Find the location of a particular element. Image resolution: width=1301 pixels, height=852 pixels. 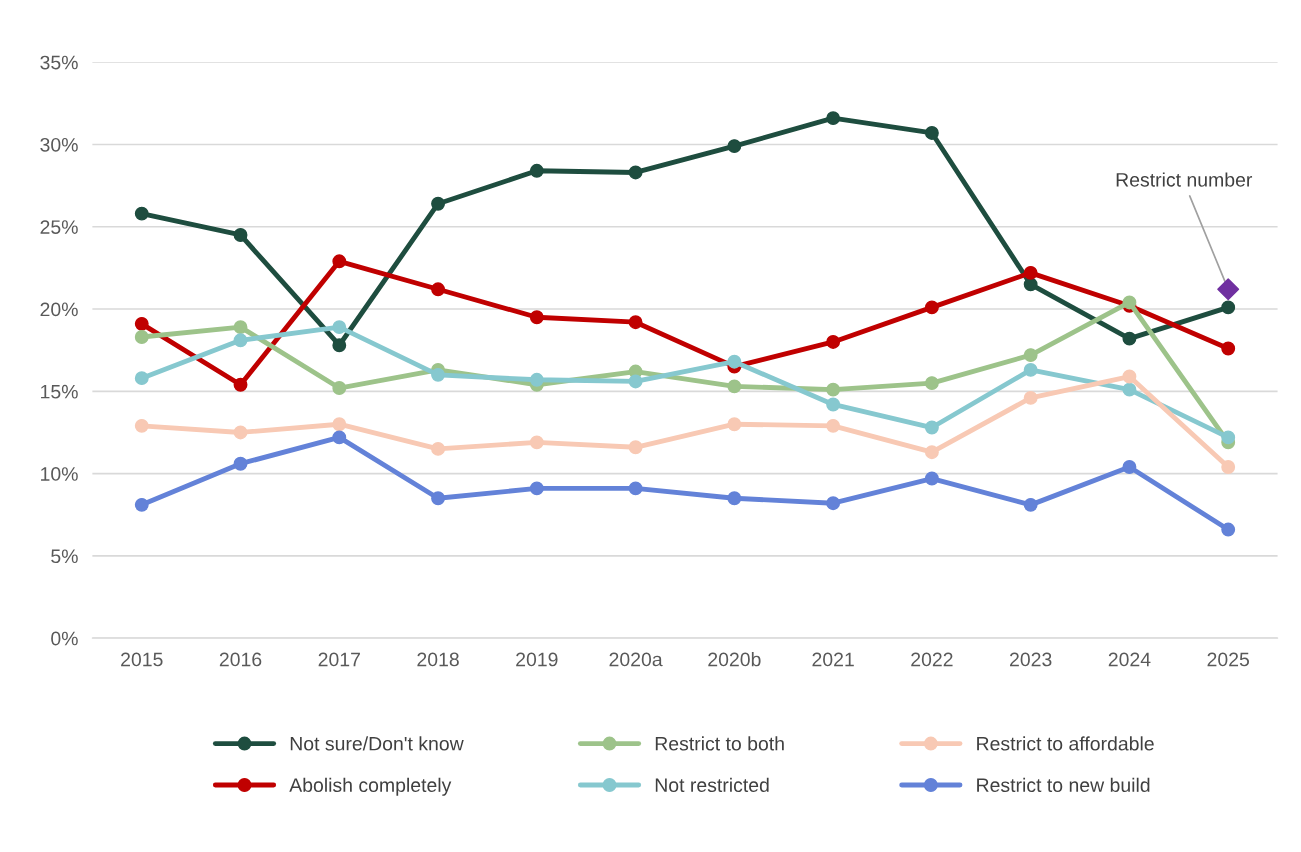

x-tick-label: 2017 is located at coordinates (339, 659).